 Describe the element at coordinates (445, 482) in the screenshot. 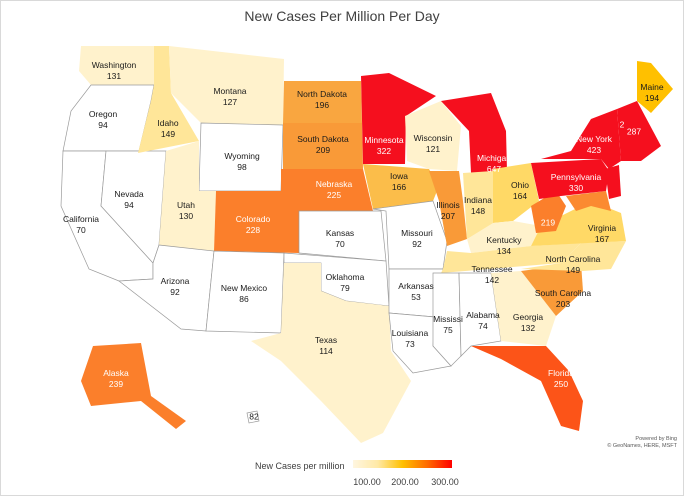

I see `legend-tick-300: 300.00` at that location.